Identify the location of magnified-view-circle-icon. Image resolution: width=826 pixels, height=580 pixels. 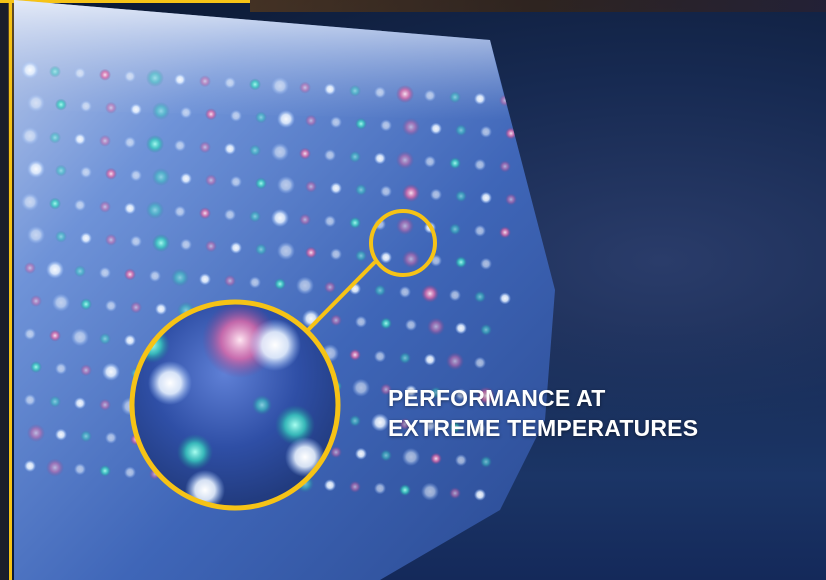
(235, 405).